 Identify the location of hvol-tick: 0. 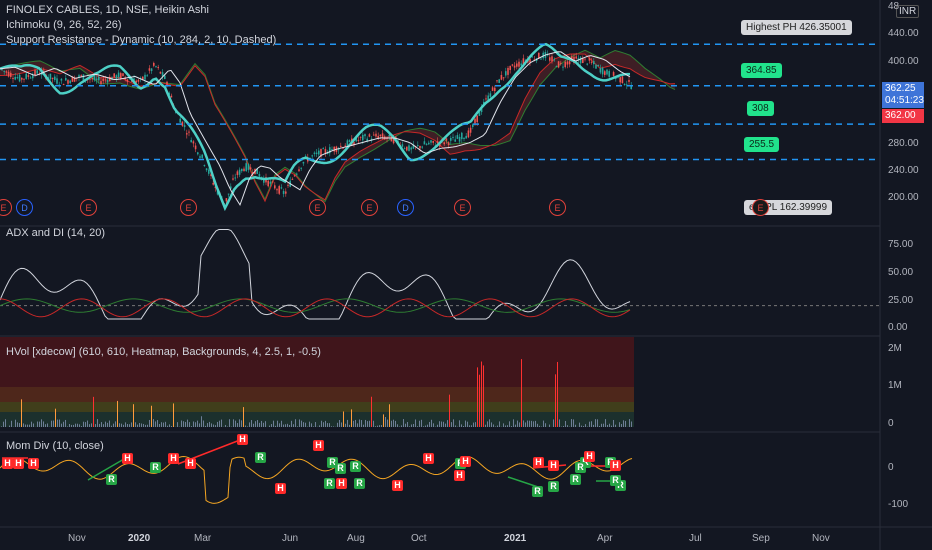
(891, 423).